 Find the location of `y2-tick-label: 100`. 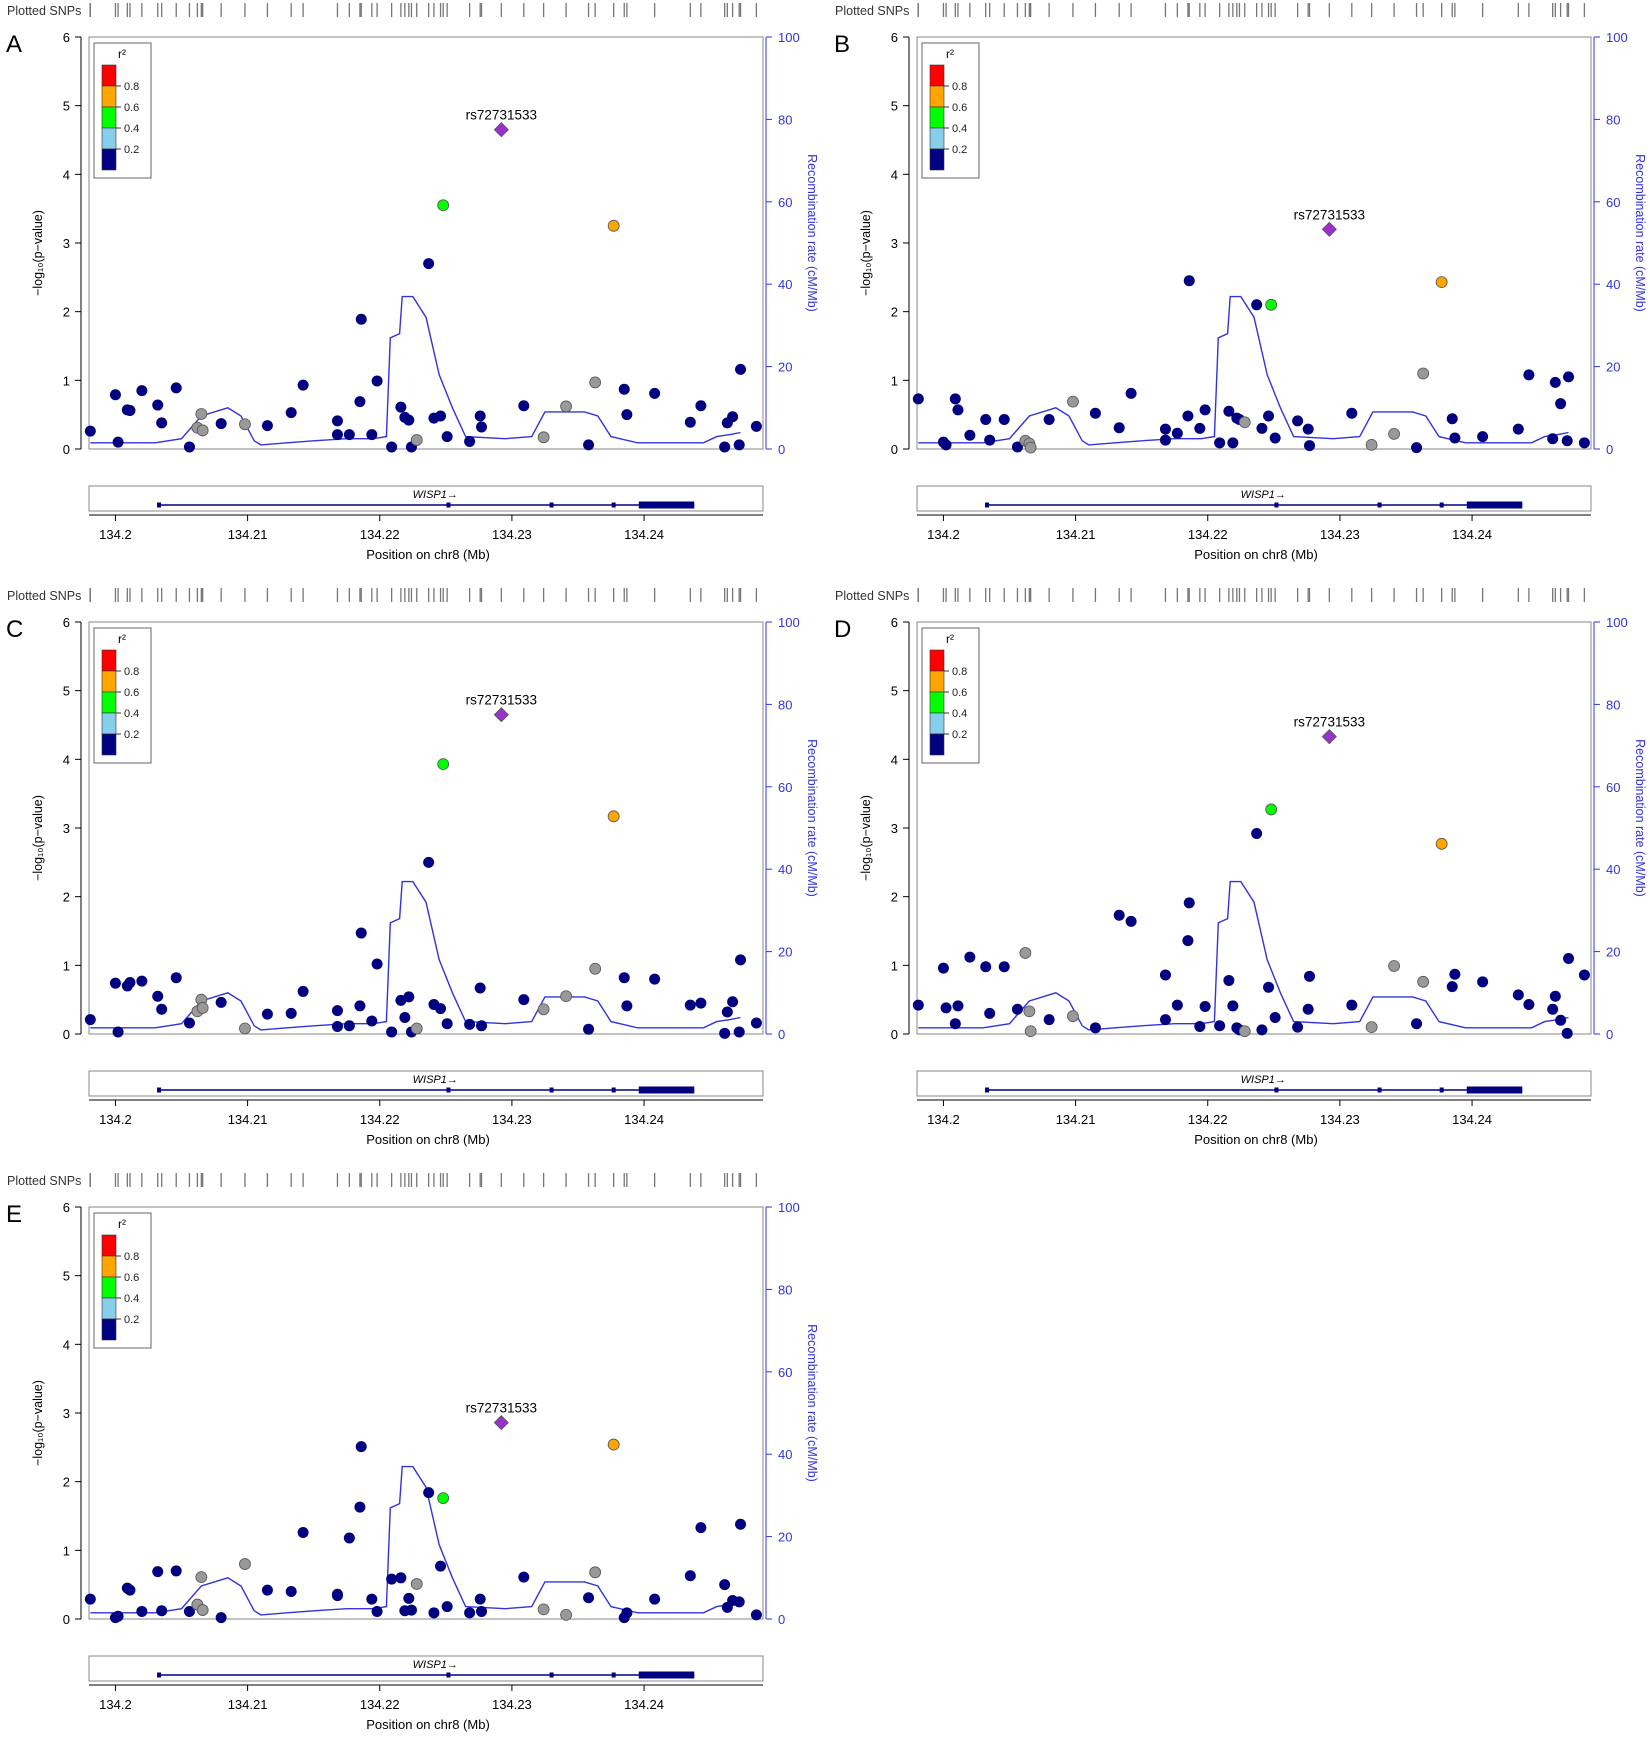

y2-tick-label: 100 is located at coordinates (1617, 622).